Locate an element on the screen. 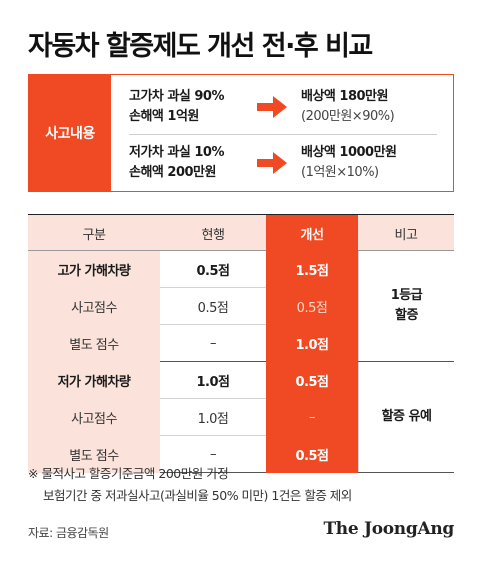  case-condition-line: 저가차 과실 10% is located at coordinates (176, 152).